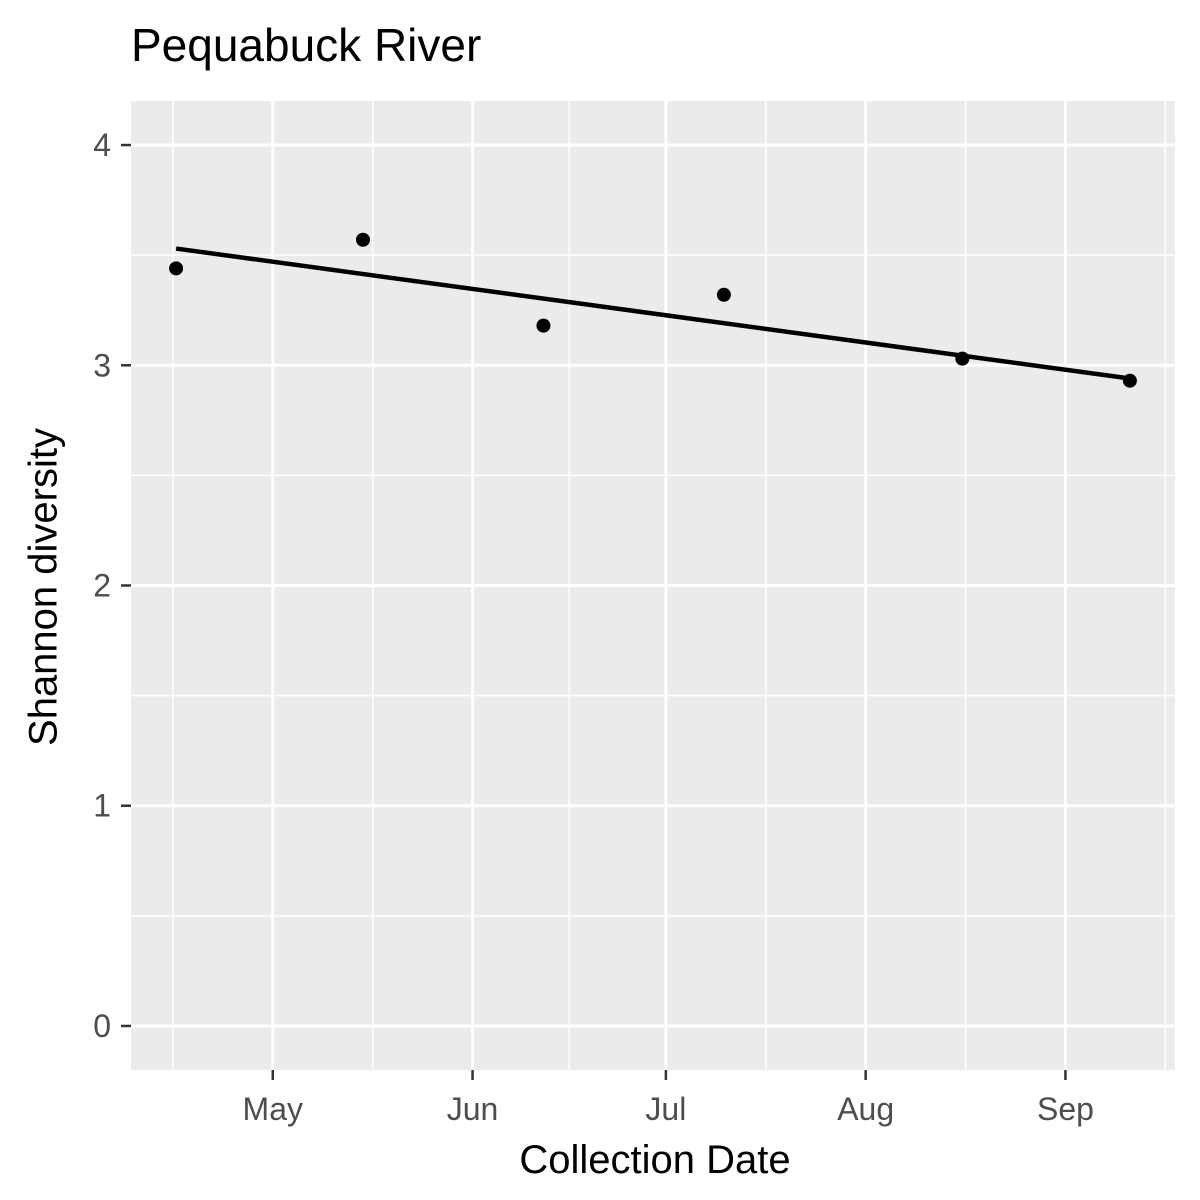 This screenshot has width=1200, height=1200. Describe the element at coordinates (865, 1109) in the screenshot. I see `x-tick-label: Aug` at that location.